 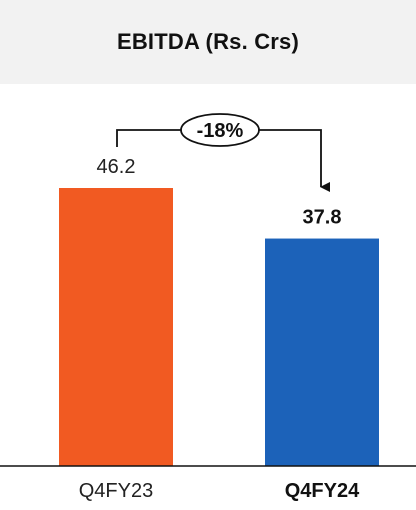 I want to click on category-label-q4fy23: Q4FY23, so click(x=116, y=491).